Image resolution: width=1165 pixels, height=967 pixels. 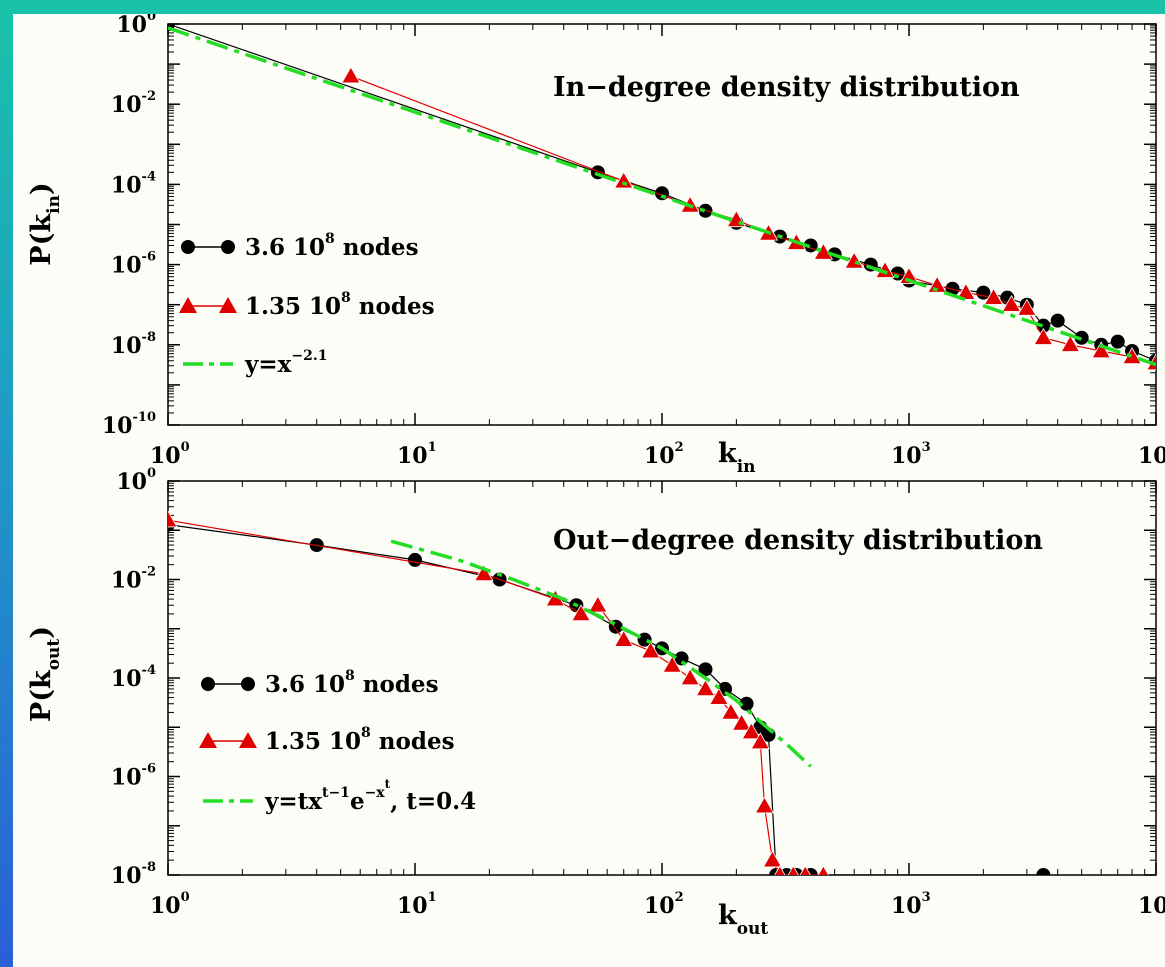 What do you see at coordinates (151, 19) in the screenshot?
I see `y-tick-exponent: 0` at bounding box center [151, 19].